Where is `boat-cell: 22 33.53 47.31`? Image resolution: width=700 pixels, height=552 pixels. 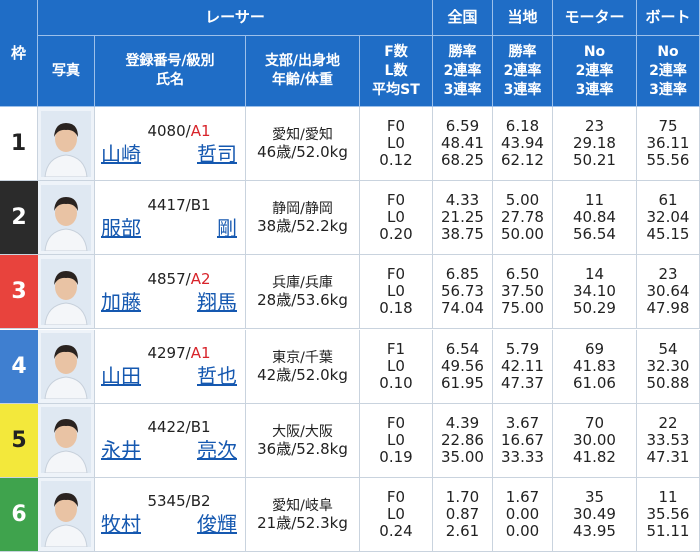
boat-cell: 22 33.53 47.31 is located at coordinates (668, 440).